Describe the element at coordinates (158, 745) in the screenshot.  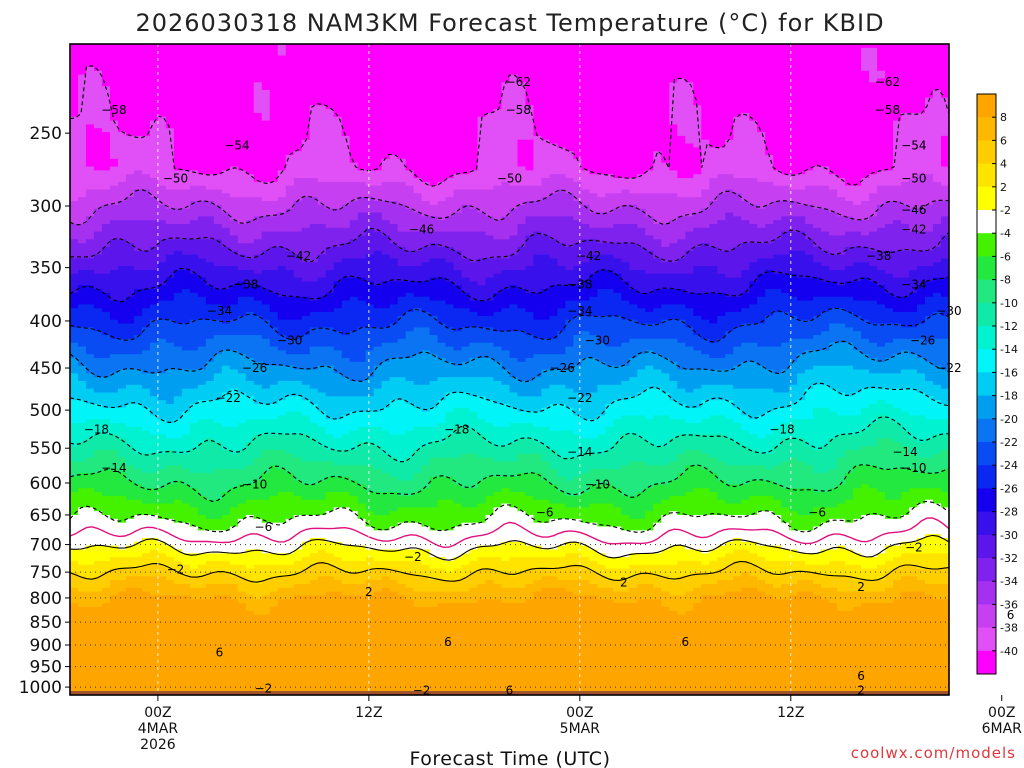
I see `x-tick-label: 2026` at that location.